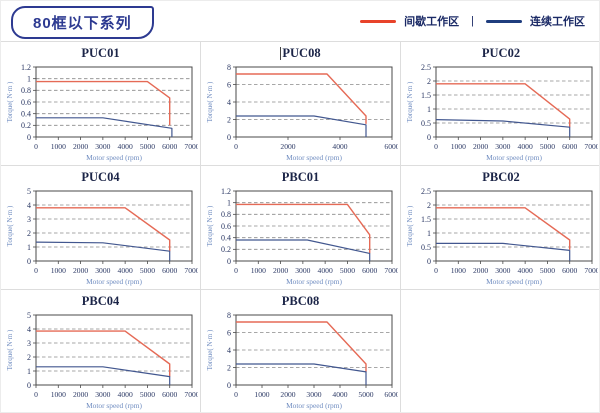 This screenshot has height=413, width=600. I want to click on svg-text: 6, so click(229, 332).